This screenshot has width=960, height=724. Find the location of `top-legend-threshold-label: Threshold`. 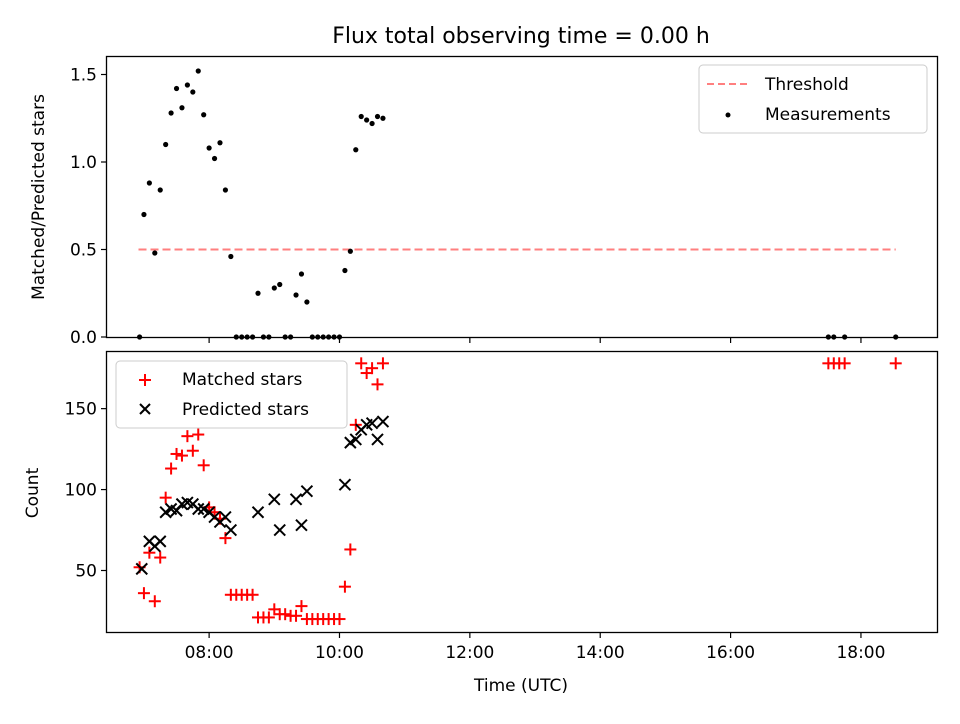

top-legend-threshold-label: Threshold is located at coordinates (806, 85).